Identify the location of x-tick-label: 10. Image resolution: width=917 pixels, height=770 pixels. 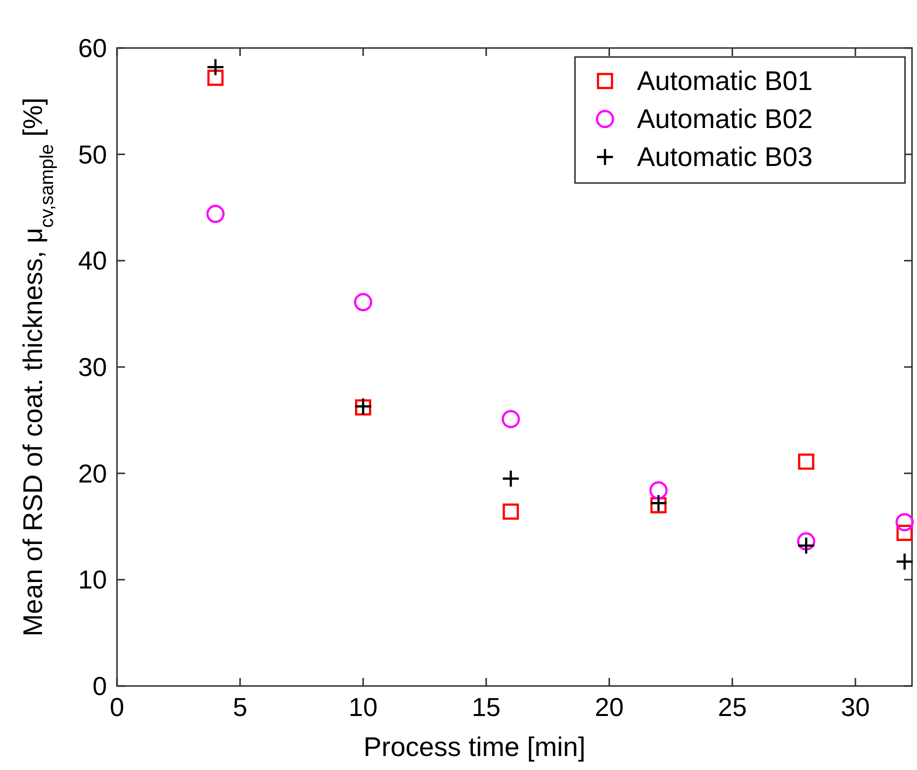
(363, 707).